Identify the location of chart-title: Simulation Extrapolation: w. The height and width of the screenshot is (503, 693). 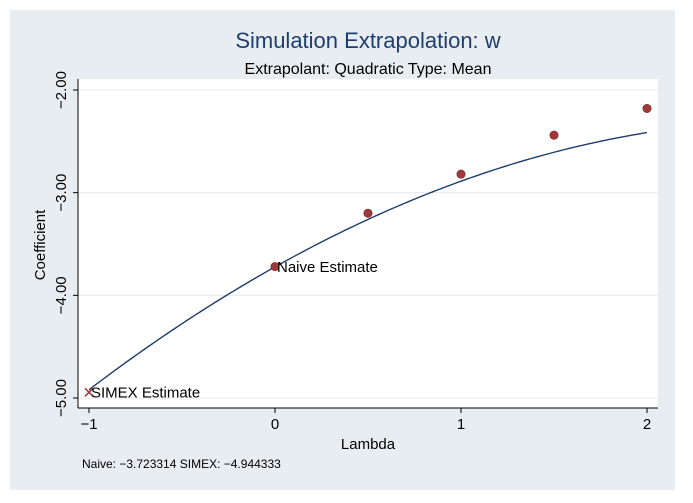
(367, 40).